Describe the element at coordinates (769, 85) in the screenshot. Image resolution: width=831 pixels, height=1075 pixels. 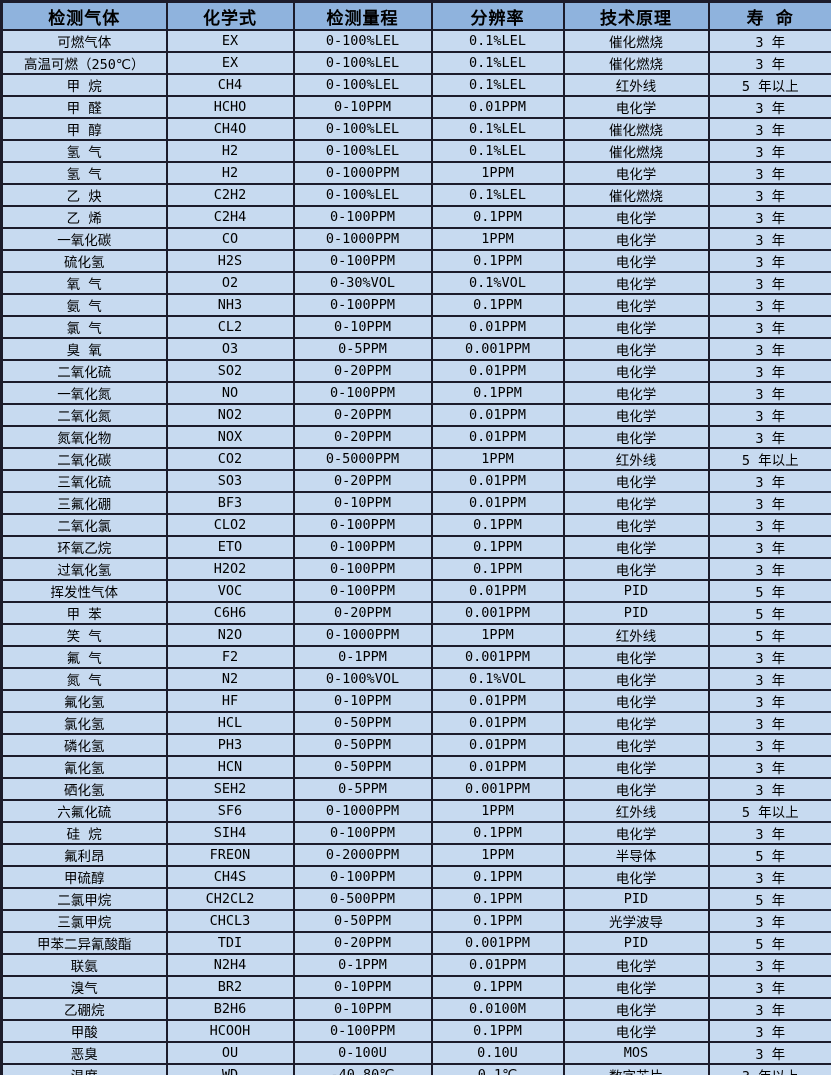
I see `table-cell: 5 年以上` at that location.